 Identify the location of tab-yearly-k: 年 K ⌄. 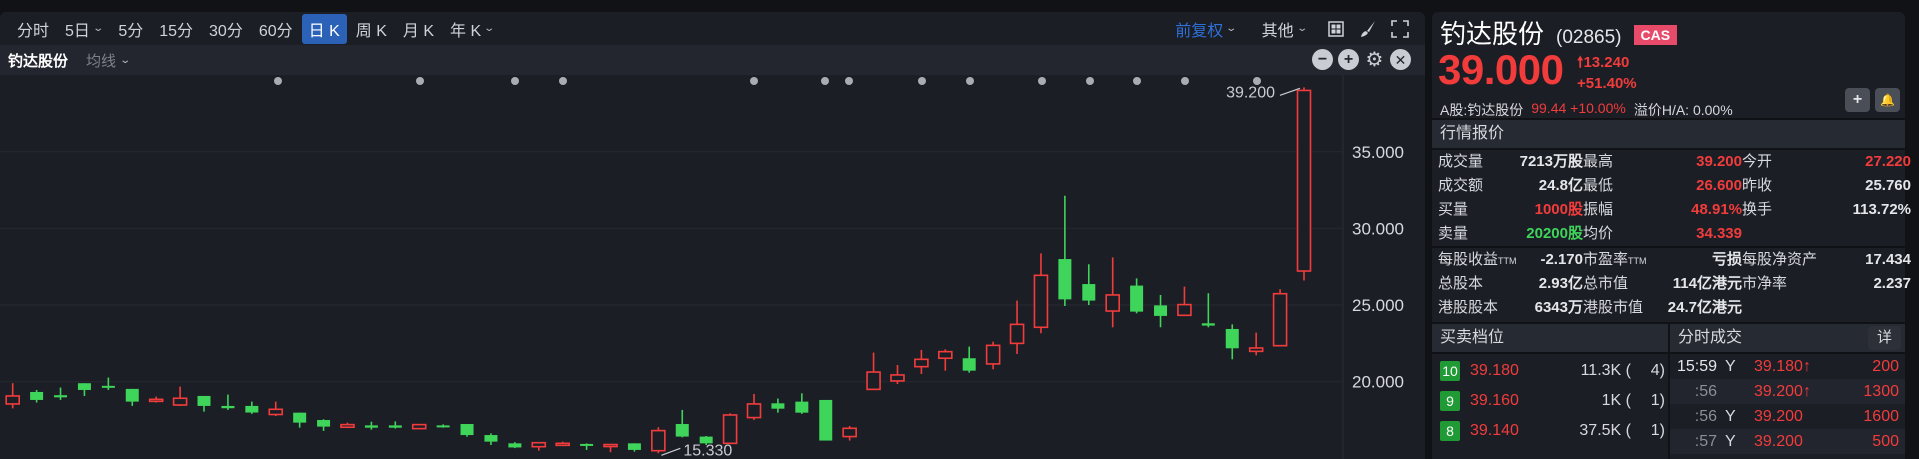
(472, 29).